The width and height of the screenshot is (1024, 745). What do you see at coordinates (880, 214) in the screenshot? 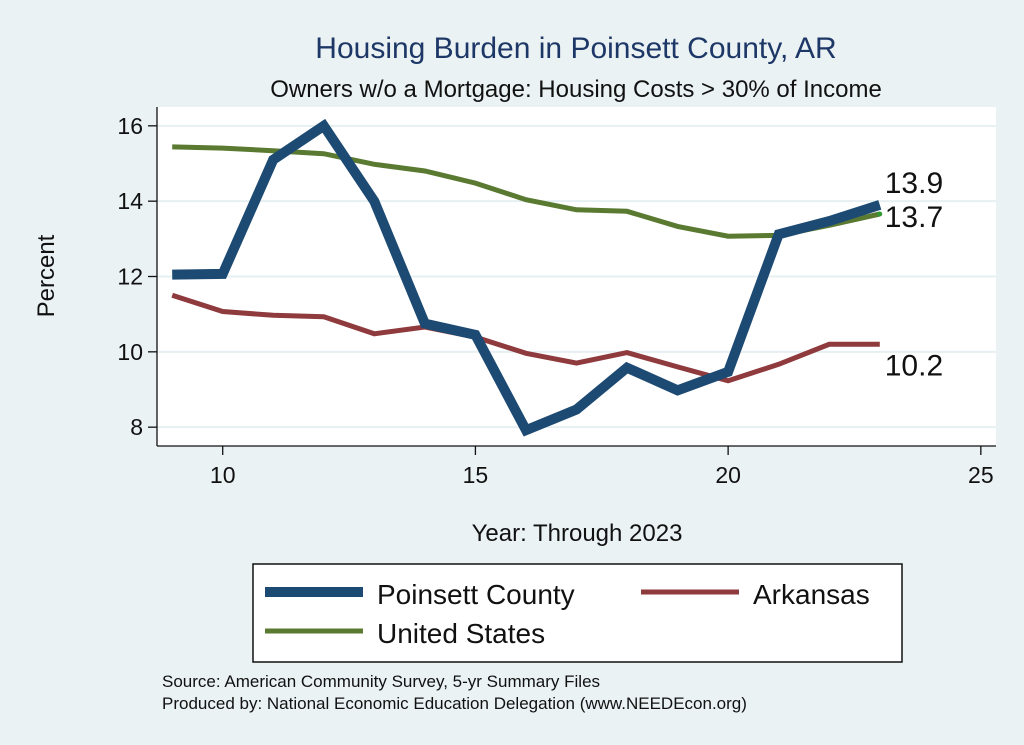
I see `us-end-marker` at bounding box center [880, 214].